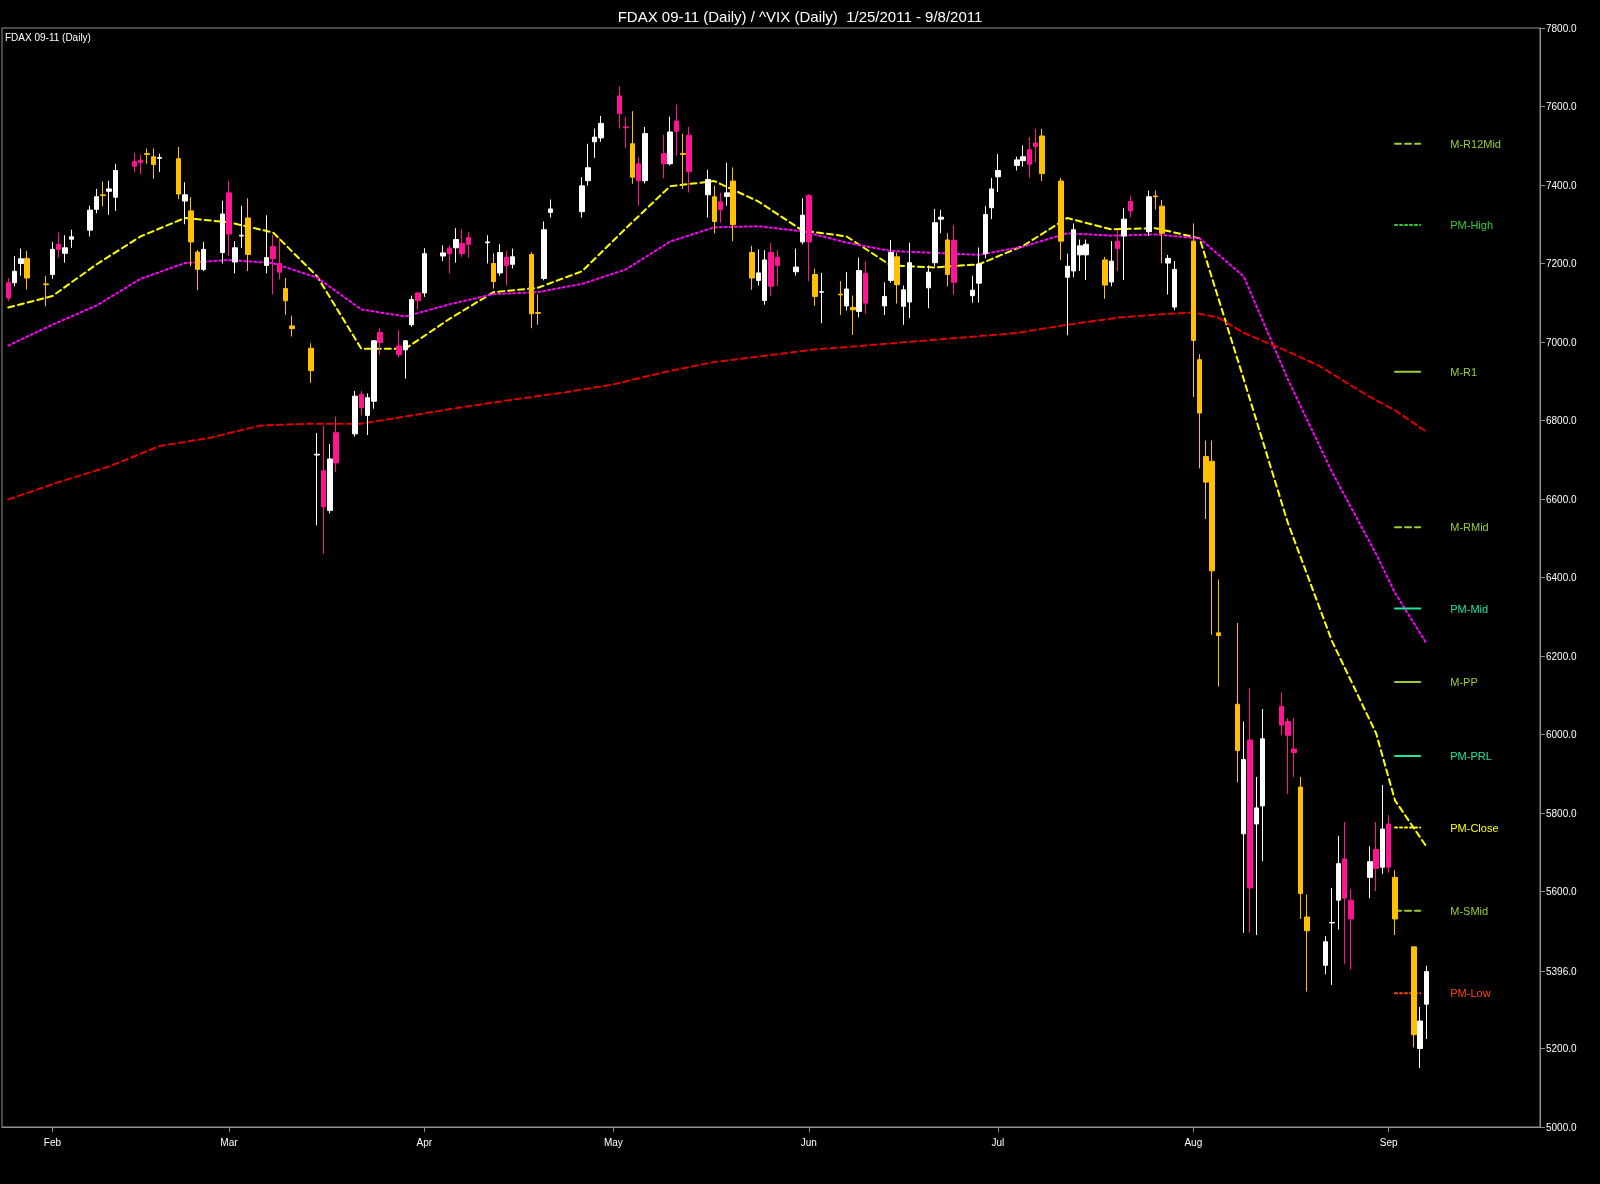  What do you see at coordinates (1472, 225) in the screenshot?
I see `text: PM-High` at bounding box center [1472, 225].